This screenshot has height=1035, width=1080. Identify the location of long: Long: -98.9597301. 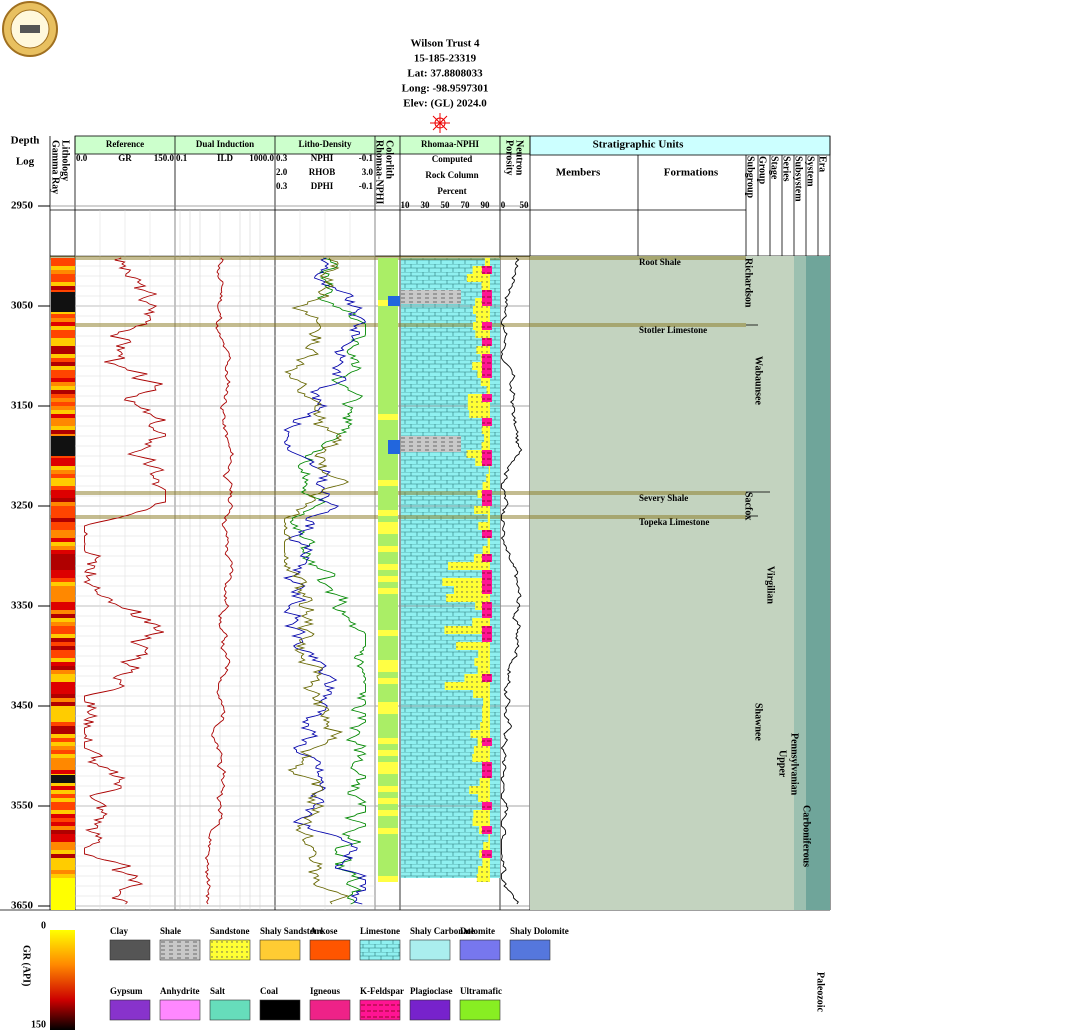
(445, 89).